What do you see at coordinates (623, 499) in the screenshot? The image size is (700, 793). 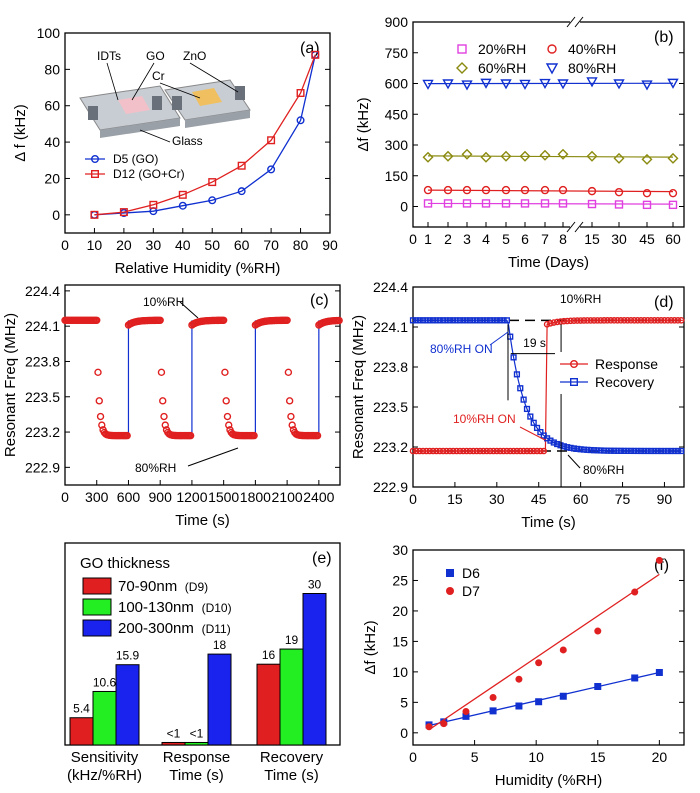 I see `panel-d-x-tick-label: 75` at bounding box center [623, 499].